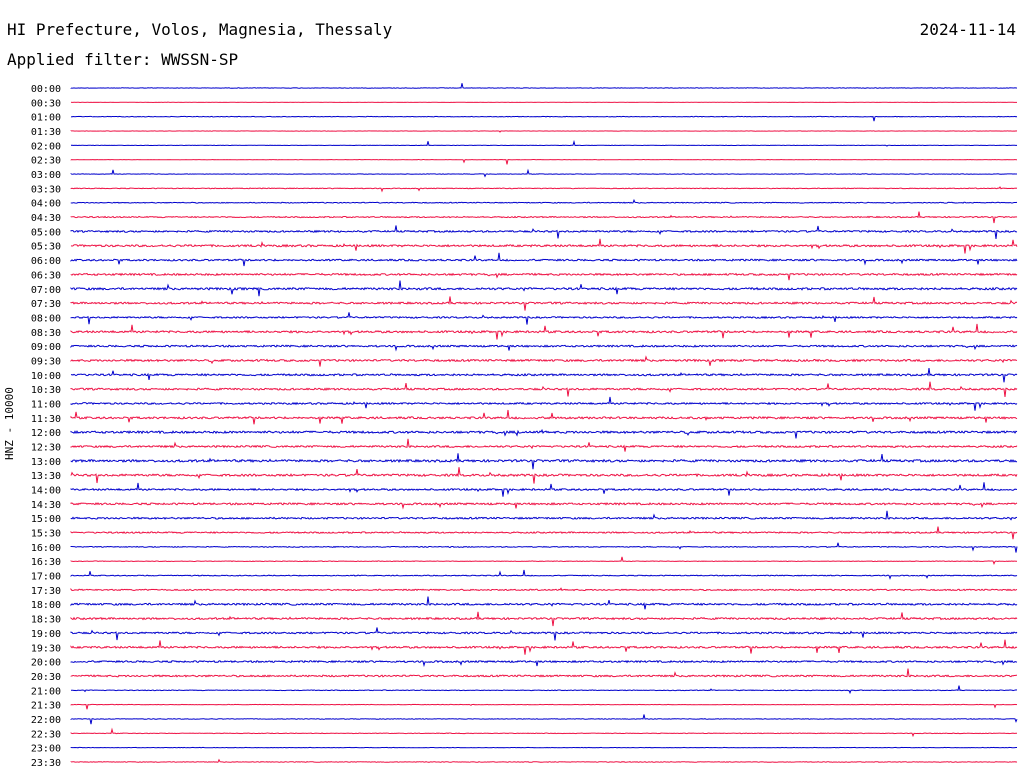  I want to click on time-label: 03:30, so click(46, 189).